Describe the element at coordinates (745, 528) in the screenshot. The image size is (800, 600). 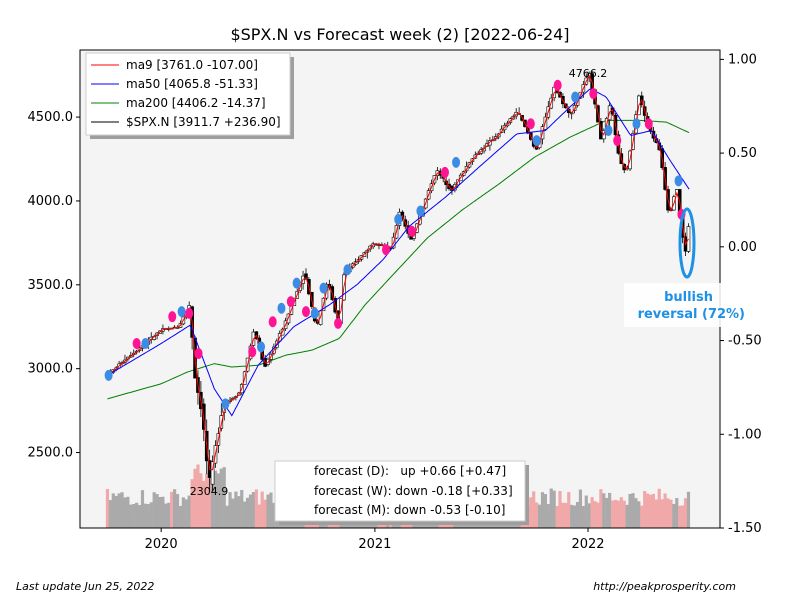
I see `y-right-tick-label: -1.50` at that location.